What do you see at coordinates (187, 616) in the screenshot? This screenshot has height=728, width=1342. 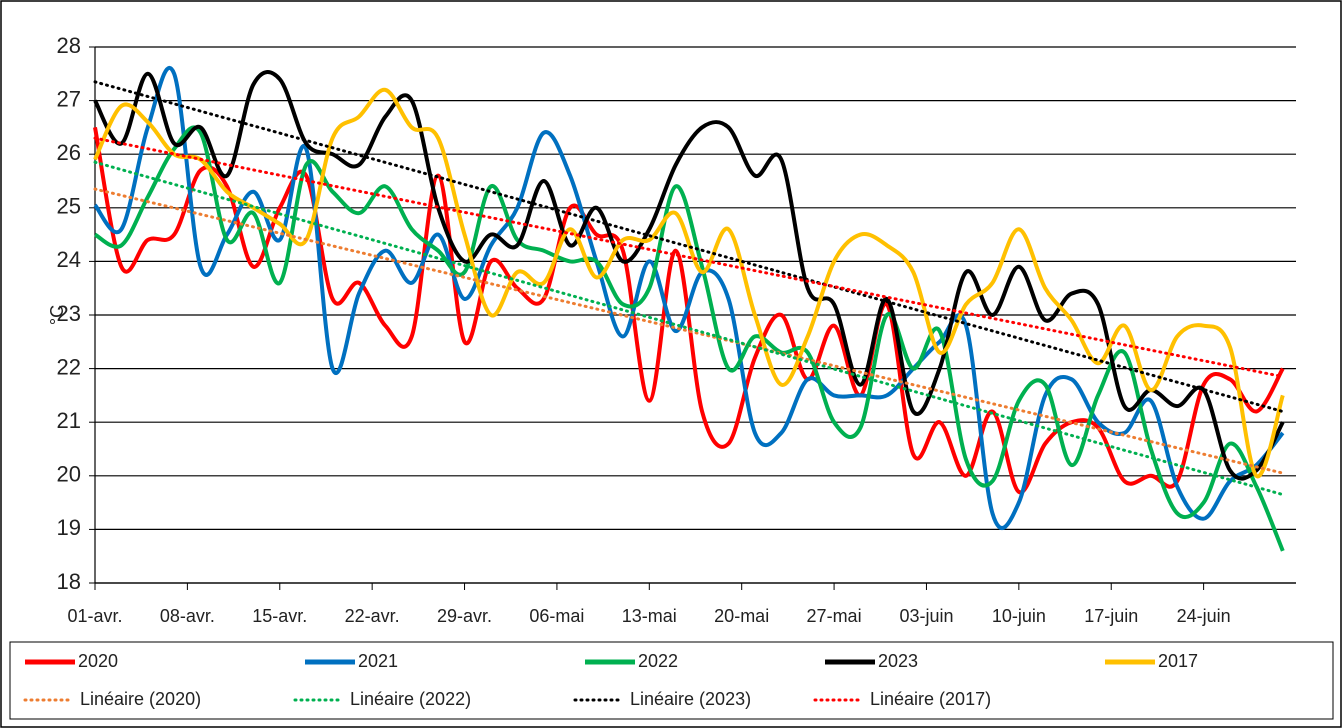 I see `x-tick-label: 08-avr.` at bounding box center [187, 616].